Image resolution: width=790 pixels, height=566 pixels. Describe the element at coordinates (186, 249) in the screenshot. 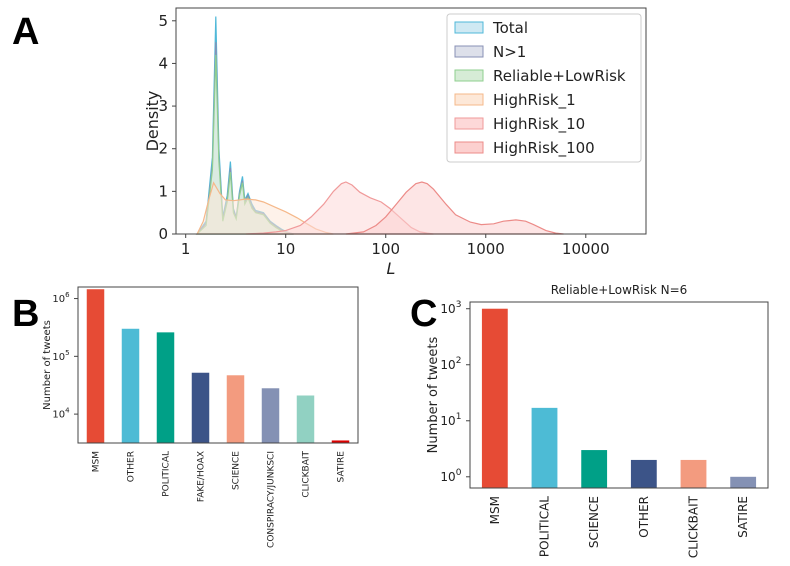

I see `density-x-tick-label: 1` at that location.